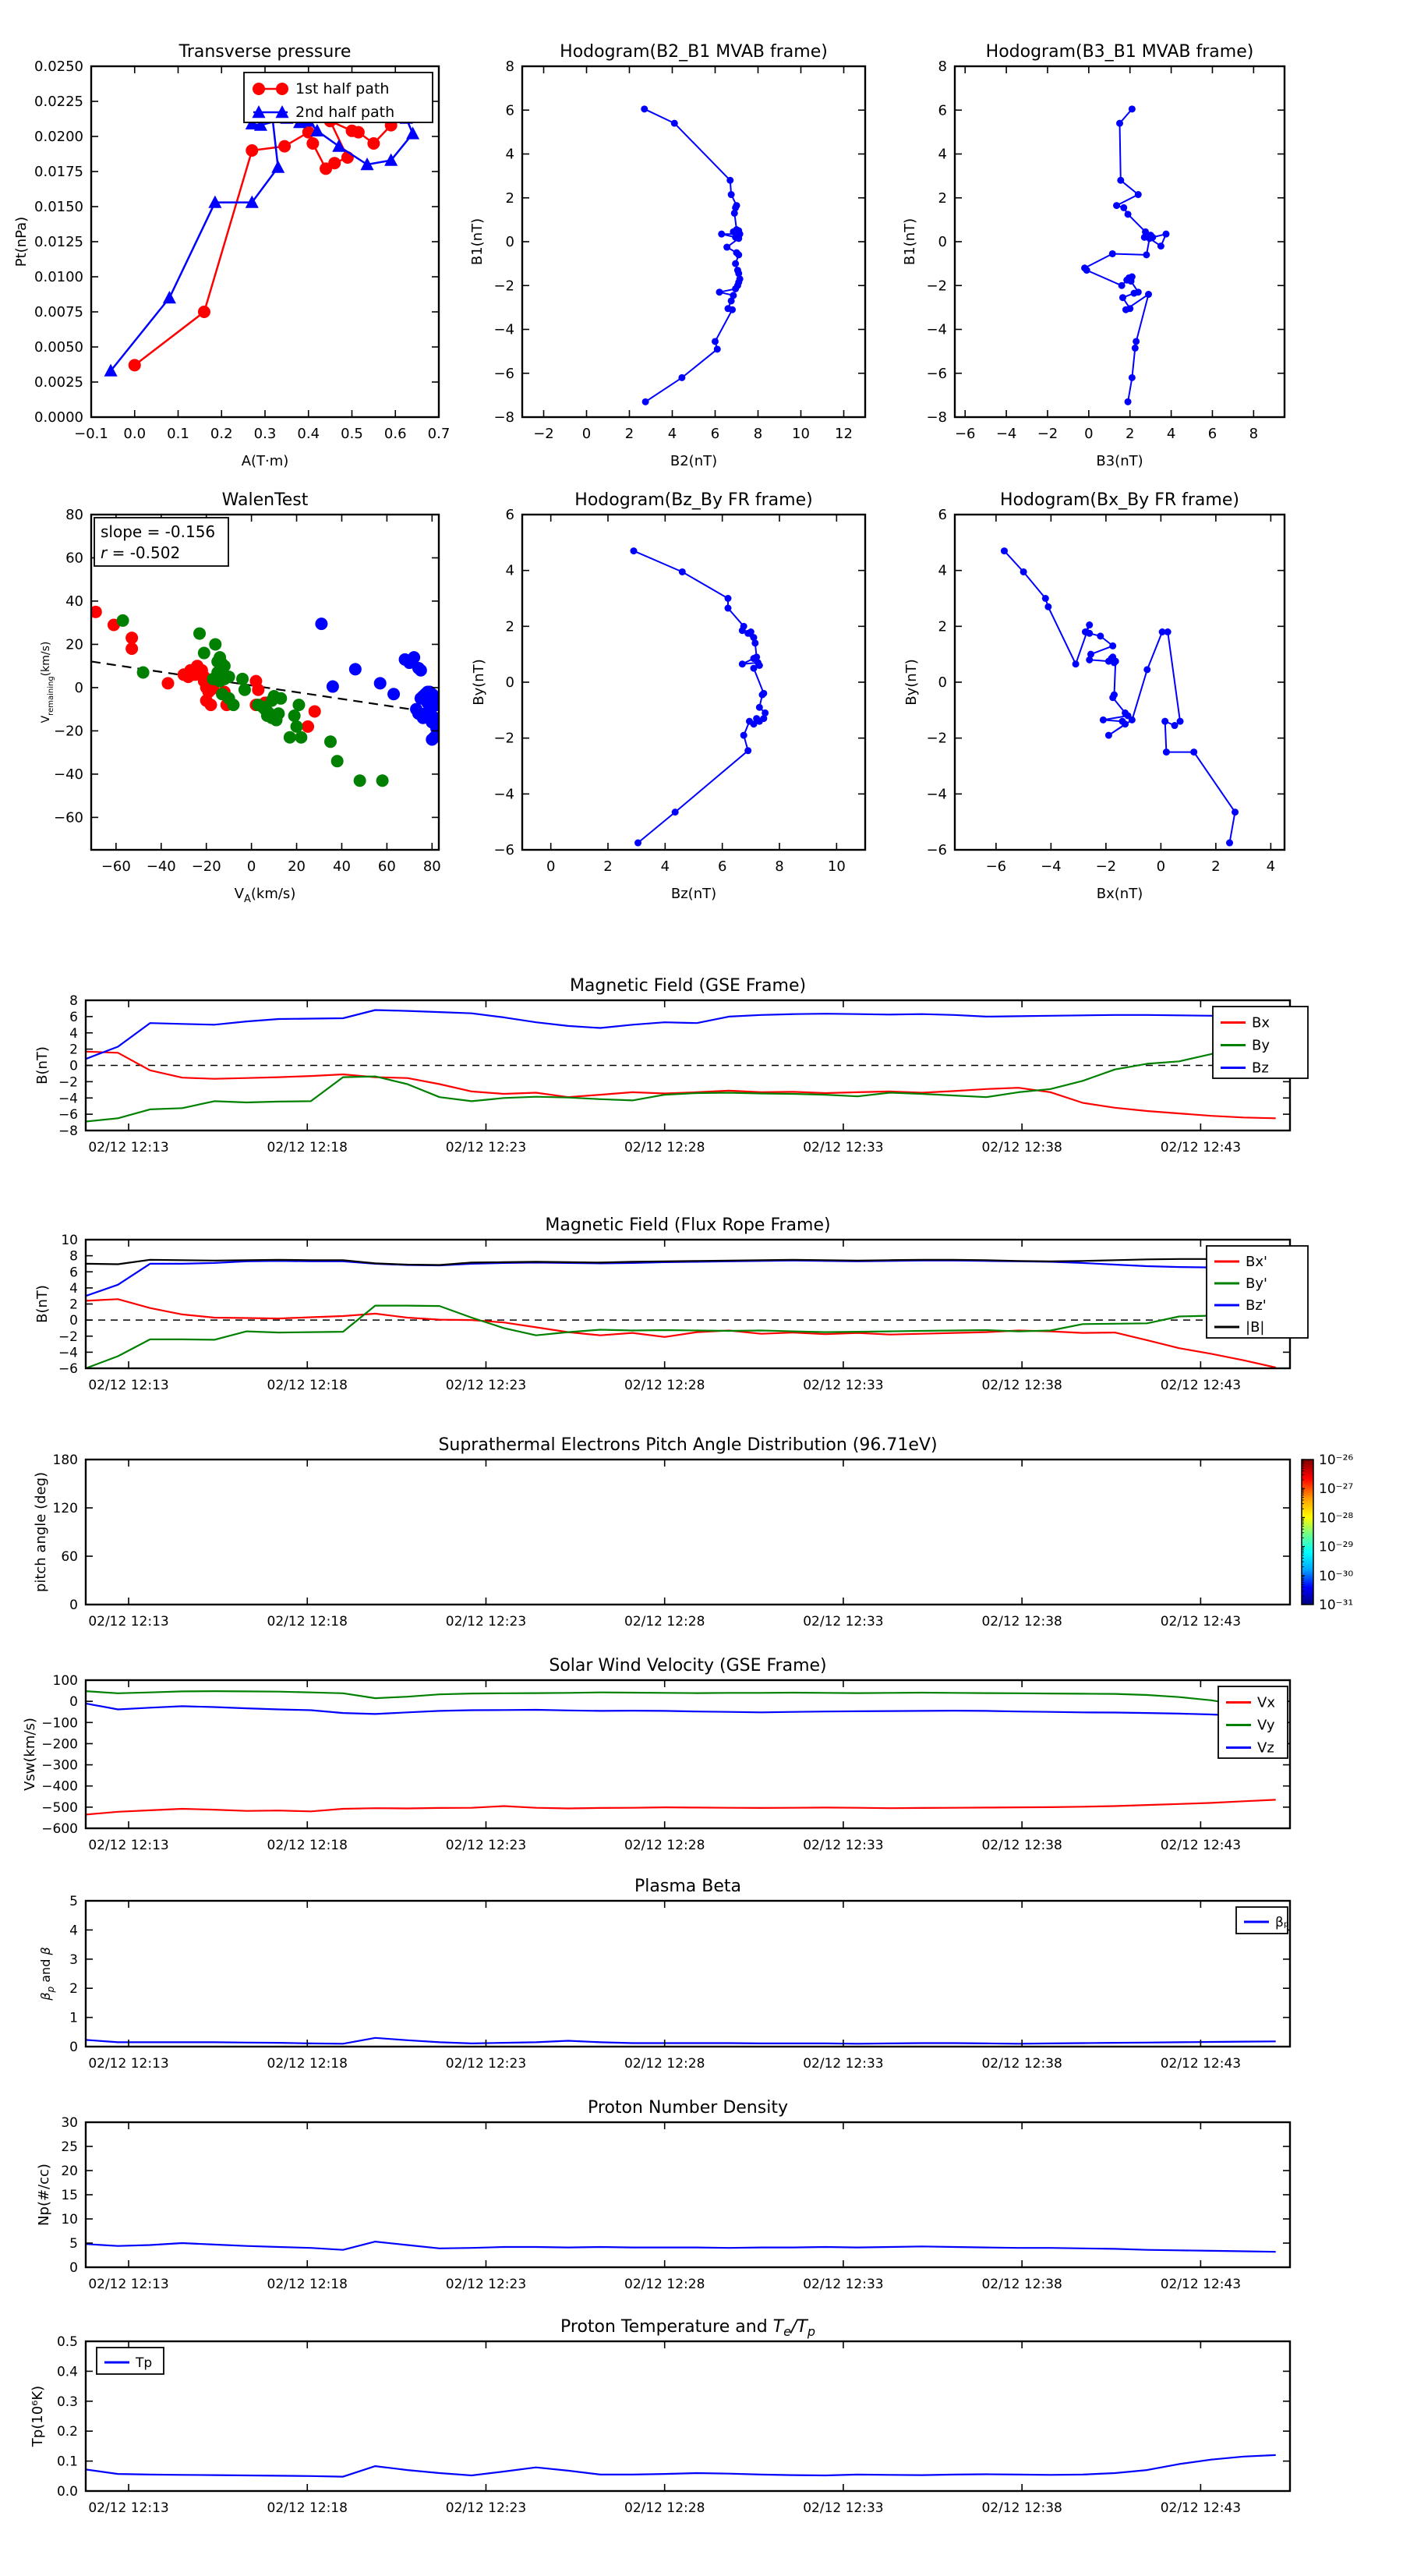 This screenshot has width=1403, height=2576. What do you see at coordinates (681, 1700) in the screenshot?
I see `series-Vy` at bounding box center [681, 1700].